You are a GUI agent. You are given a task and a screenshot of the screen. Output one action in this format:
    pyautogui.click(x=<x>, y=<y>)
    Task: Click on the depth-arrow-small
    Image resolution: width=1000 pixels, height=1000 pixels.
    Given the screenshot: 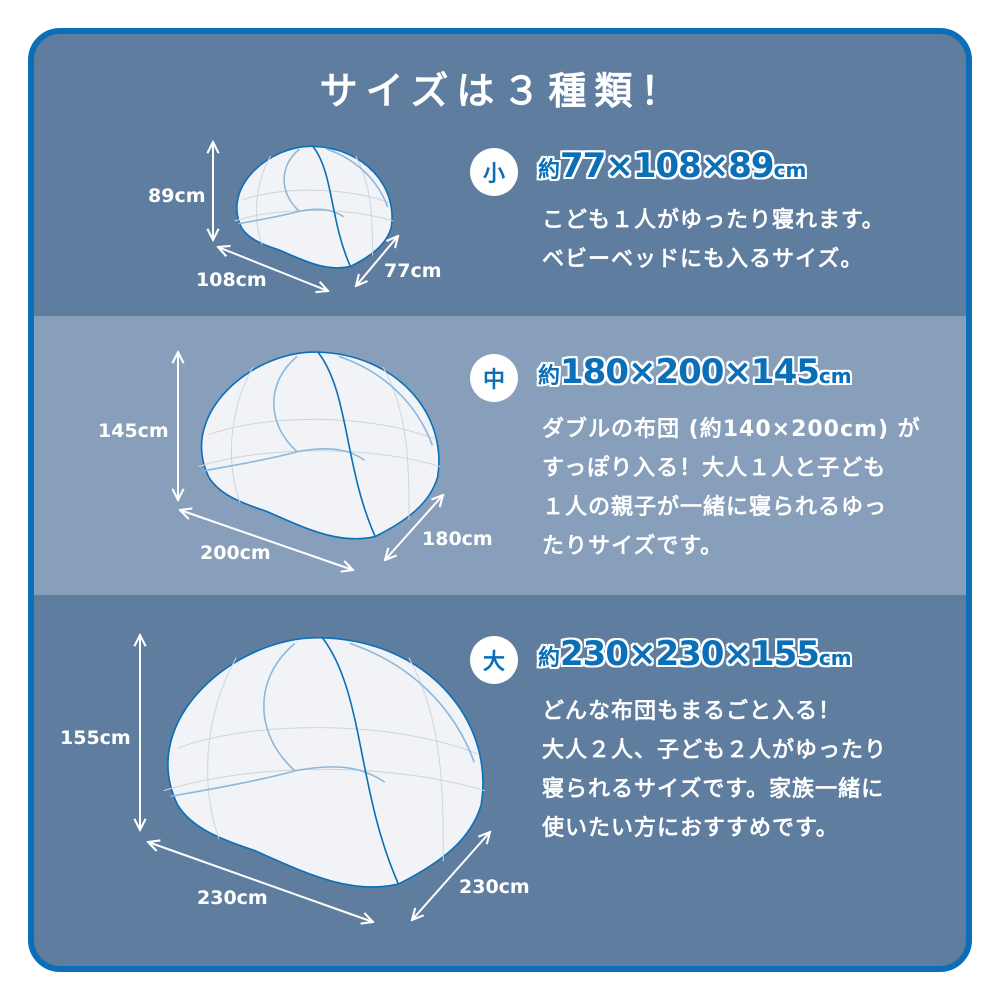 What is the action you would take?
    pyautogui.click(x=377, y=261)
    